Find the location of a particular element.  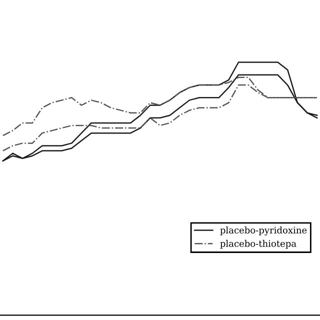

legend-label: placebo-thiotepa is located at coordinates (258, 244).